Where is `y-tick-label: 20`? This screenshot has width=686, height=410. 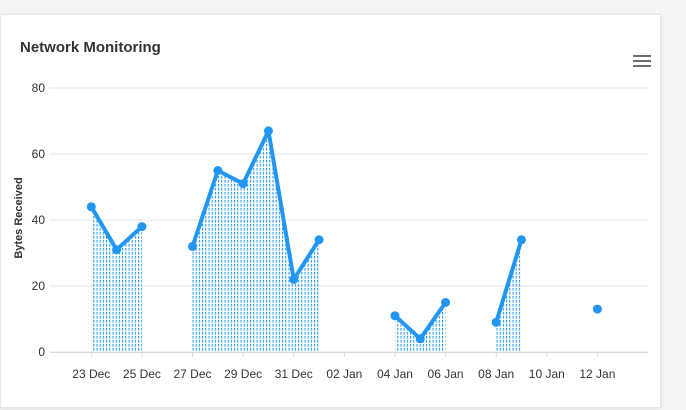 y-tick-label: 20 is located at coordinates (39, 286).